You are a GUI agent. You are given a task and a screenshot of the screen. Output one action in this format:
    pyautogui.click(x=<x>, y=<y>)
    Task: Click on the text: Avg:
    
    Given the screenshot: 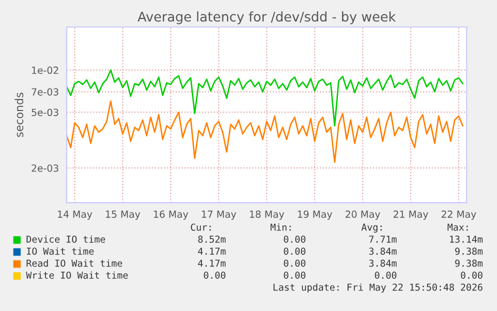 What is the action you would take?
    pyautogui.click(x=371, y=228)
    